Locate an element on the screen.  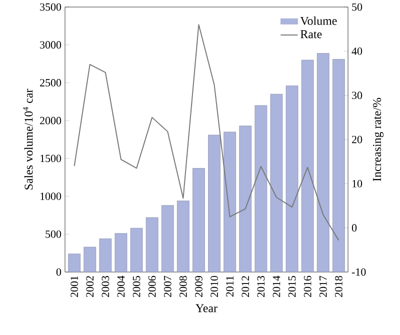
x-tick-label: 2006 is located at coordinates (152, 286).